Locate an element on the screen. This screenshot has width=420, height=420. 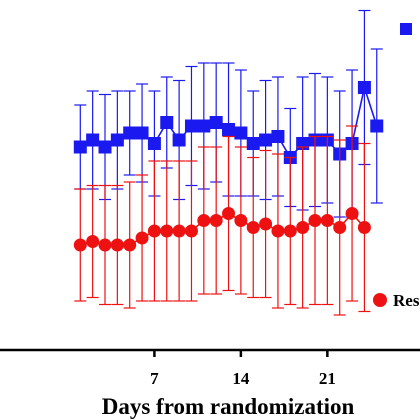
x-axis-title: Days from randomization is located at coordinates (228, 406).